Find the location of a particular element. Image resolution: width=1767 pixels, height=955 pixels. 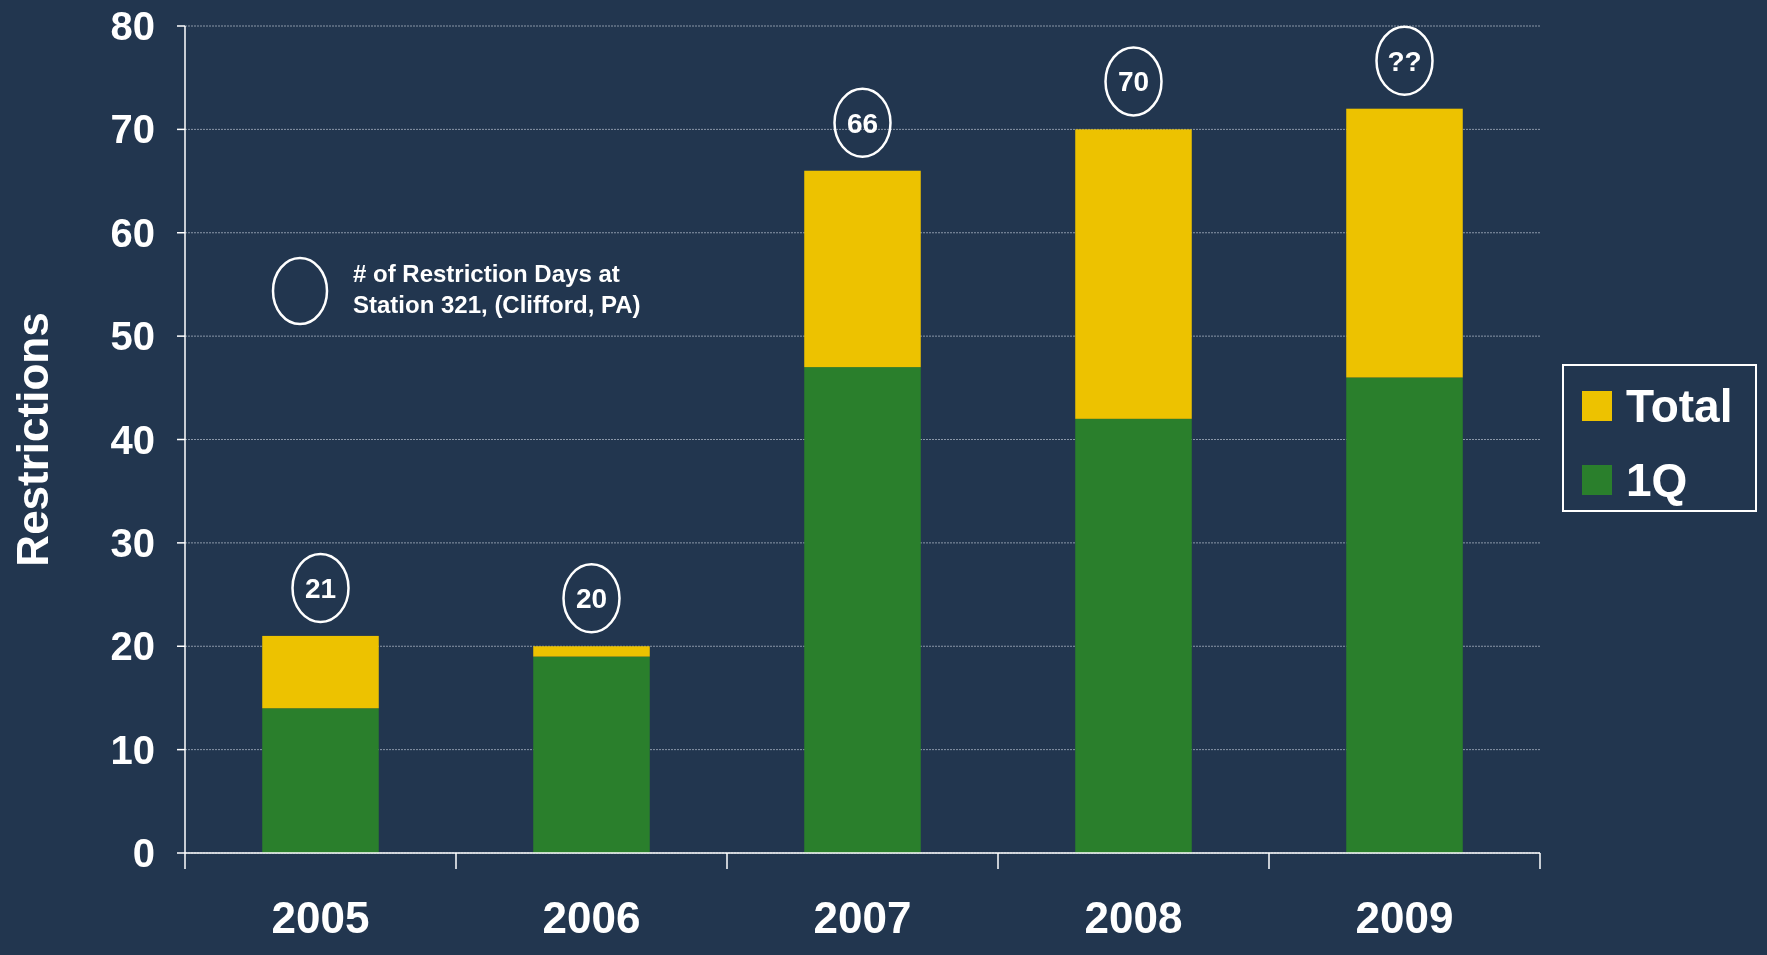

legend-label: 1Q is located at coordinates (1657, 480).